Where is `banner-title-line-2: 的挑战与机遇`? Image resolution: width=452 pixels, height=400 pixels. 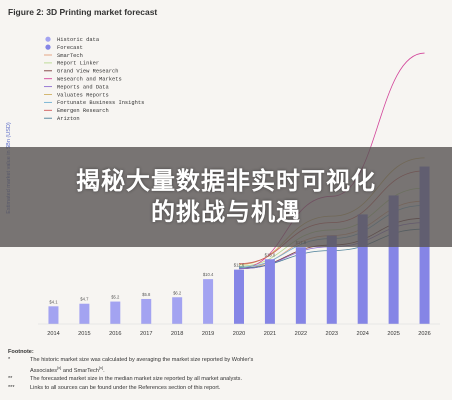 banner-title-line-2: 的挑战与机遇 is located at coordinates (226, 212).